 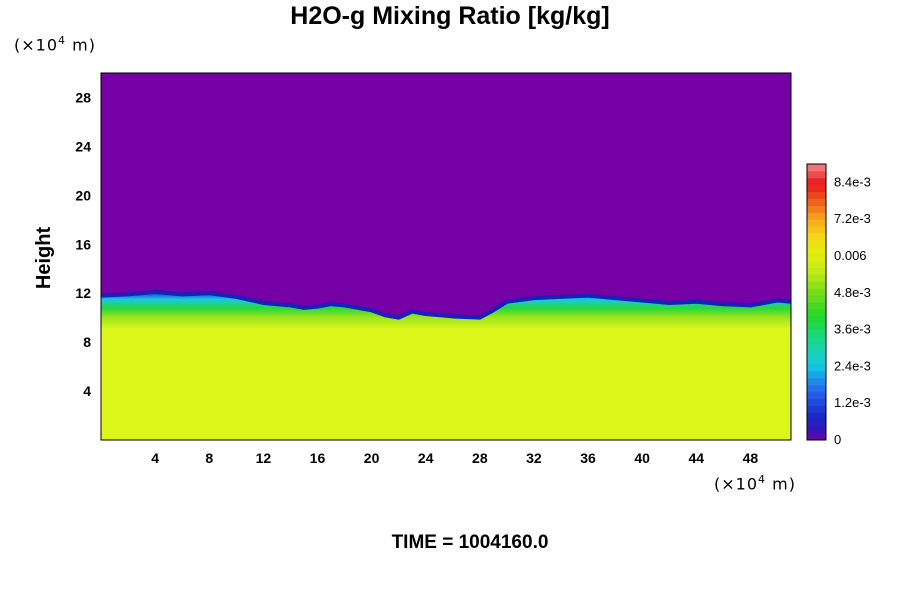 What do you see at coordinates (470, 542) in the screenshot?
I see `time-label: TIME = 1004160.0` at bounding box center [470, 542].